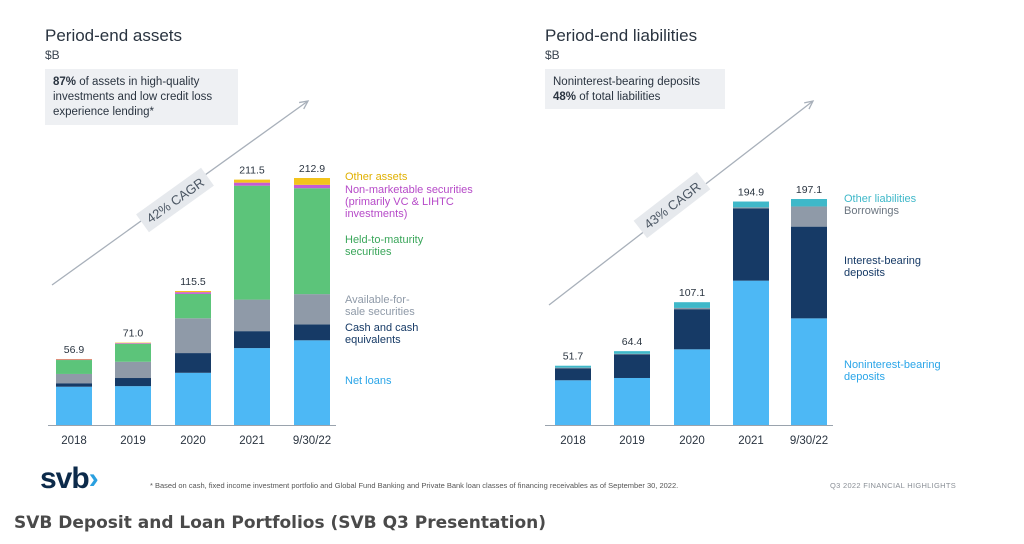 The width and height of the screenshot is (1024, 544). I want to click on assets-legend-label: equivalents, so click(373, 340).